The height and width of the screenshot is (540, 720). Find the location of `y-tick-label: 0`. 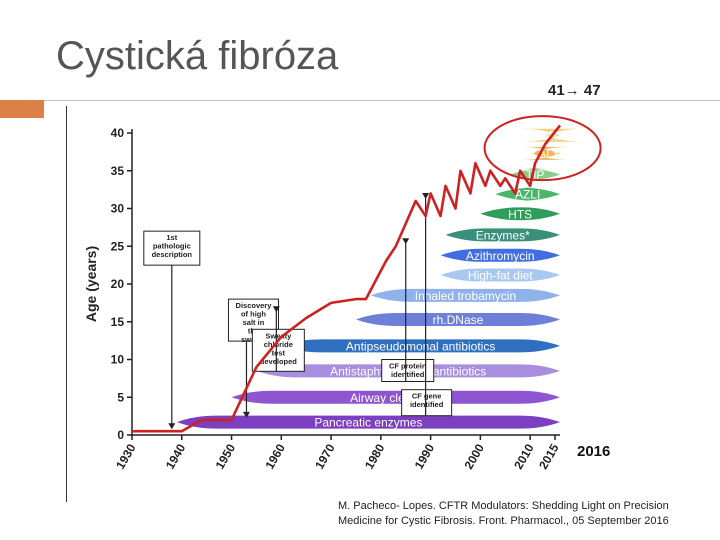

y-tick-label: 0 is located at coordinates (120, 435).